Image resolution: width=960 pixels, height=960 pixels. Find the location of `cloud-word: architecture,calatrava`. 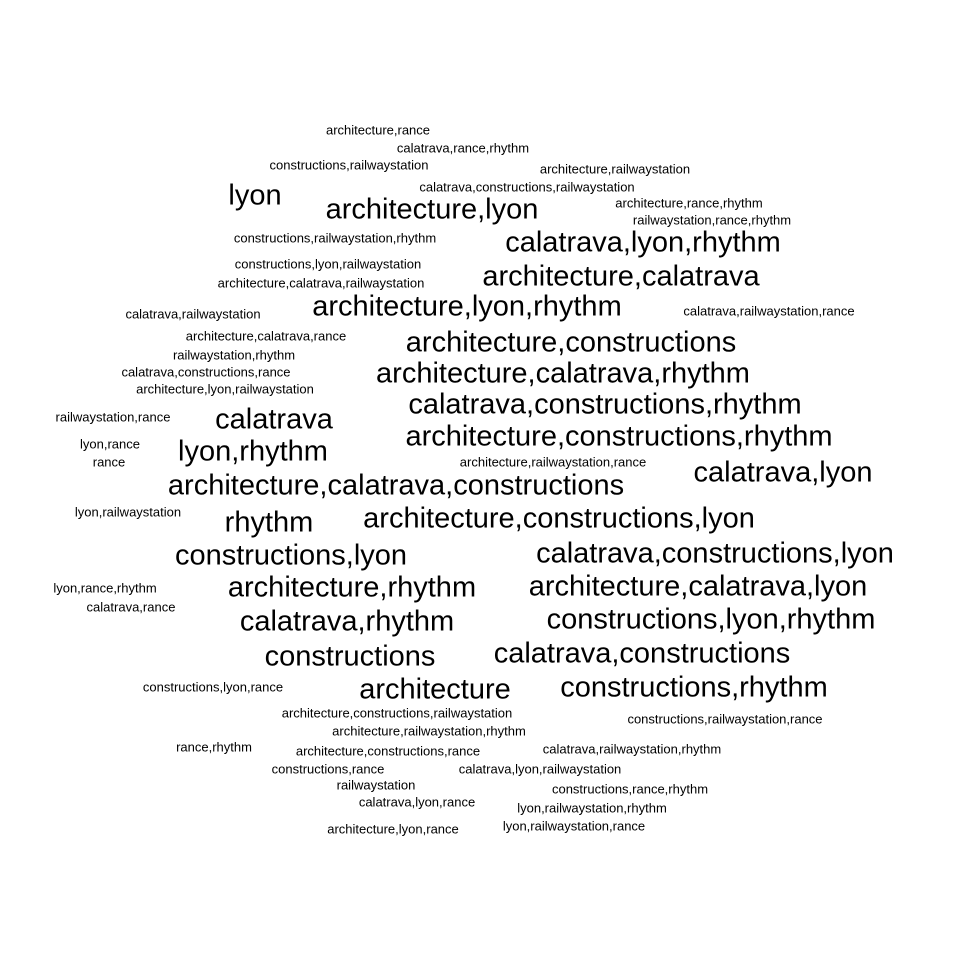

cloud-word: architecture,calatrava is located at coordinates (621, 276).